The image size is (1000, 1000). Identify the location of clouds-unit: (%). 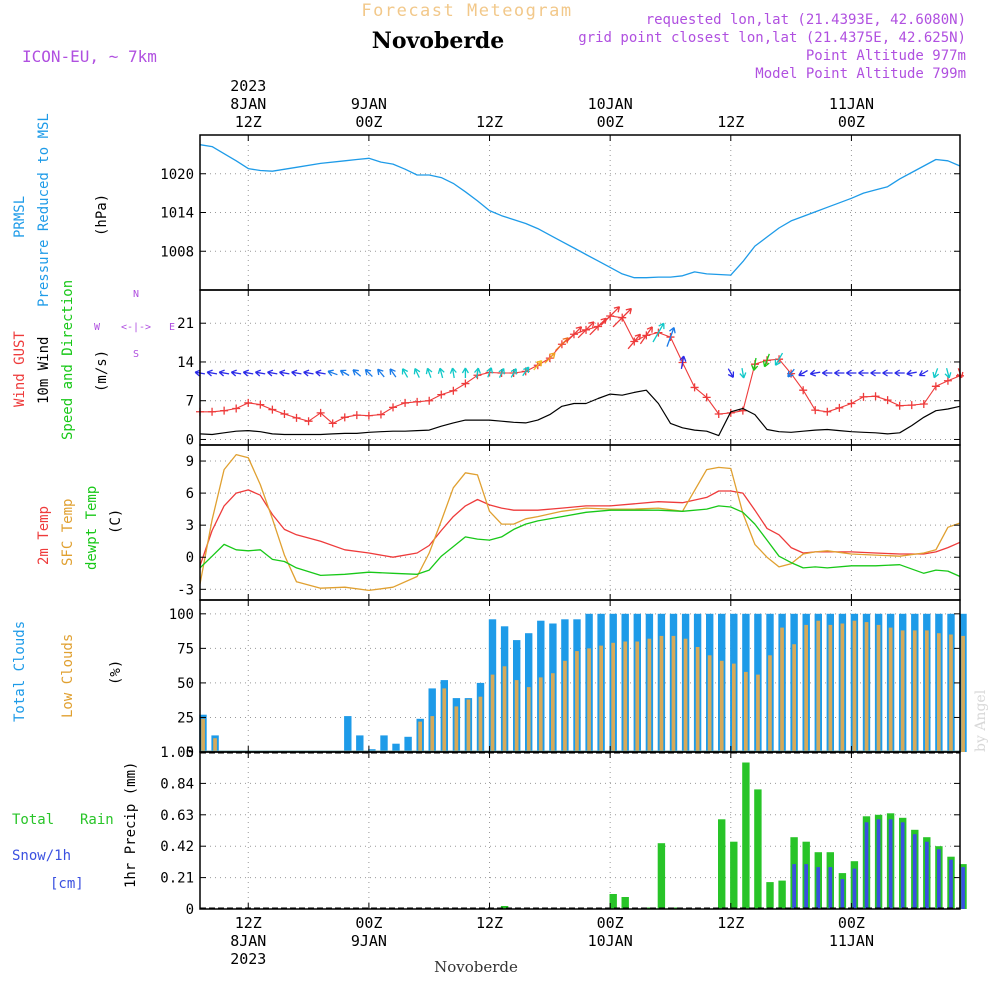
(116, 672).